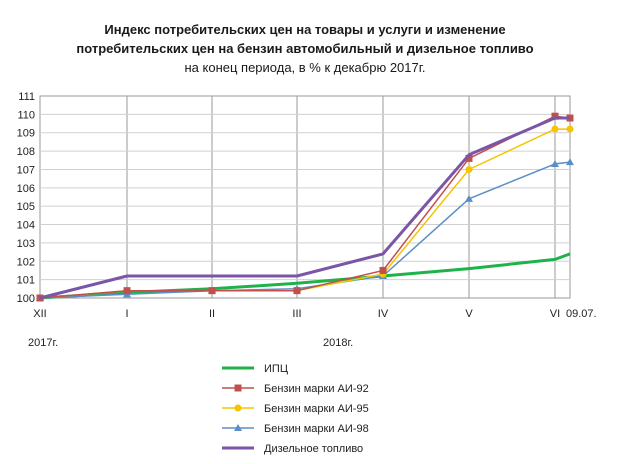 This screenshot has height=464, width=620. I want to click on y-tick-label: 110, so click(26, 115).